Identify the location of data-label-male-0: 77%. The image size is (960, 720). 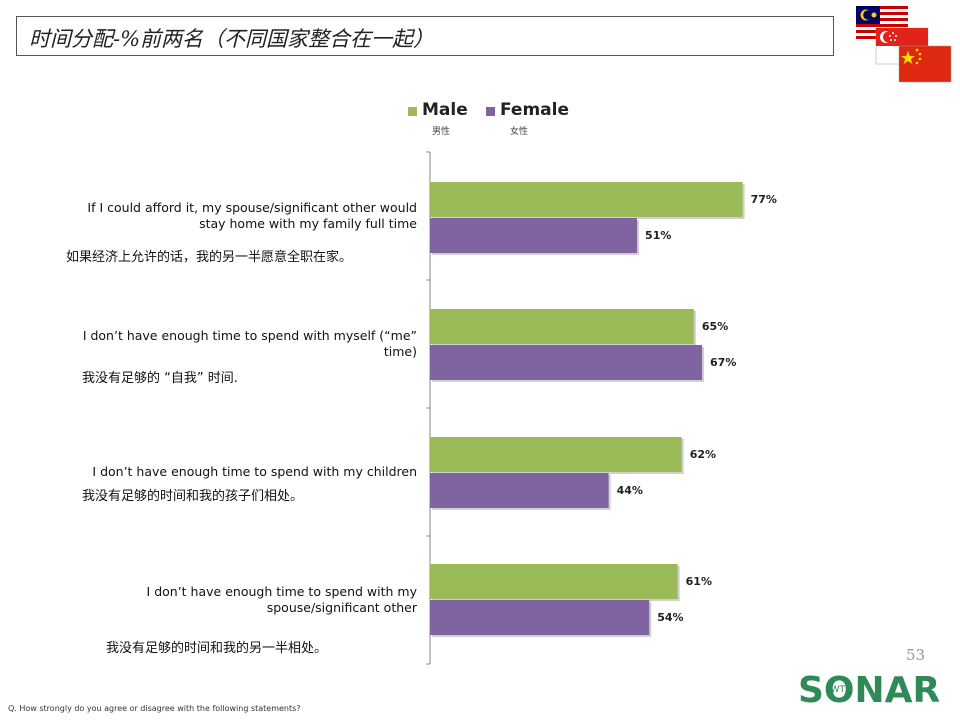
(764, 199).